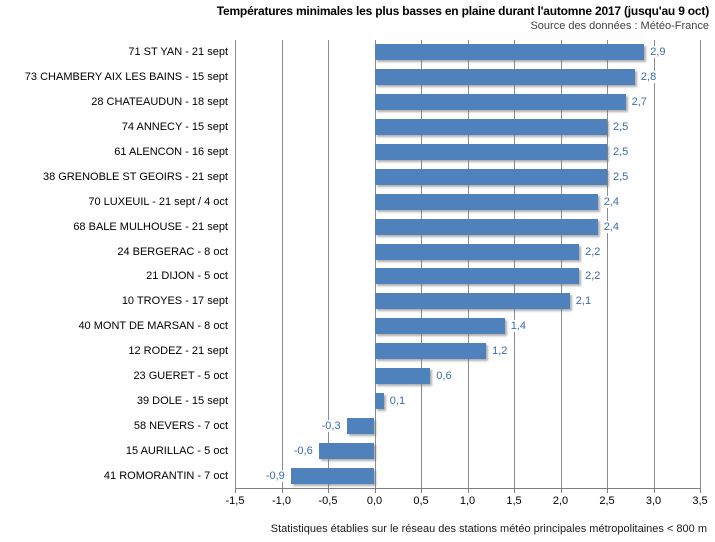 The height and width of the screenshot is (542, 715). I want to click on category-label: 23 GUERET - 5 oct, so click(180, 375).